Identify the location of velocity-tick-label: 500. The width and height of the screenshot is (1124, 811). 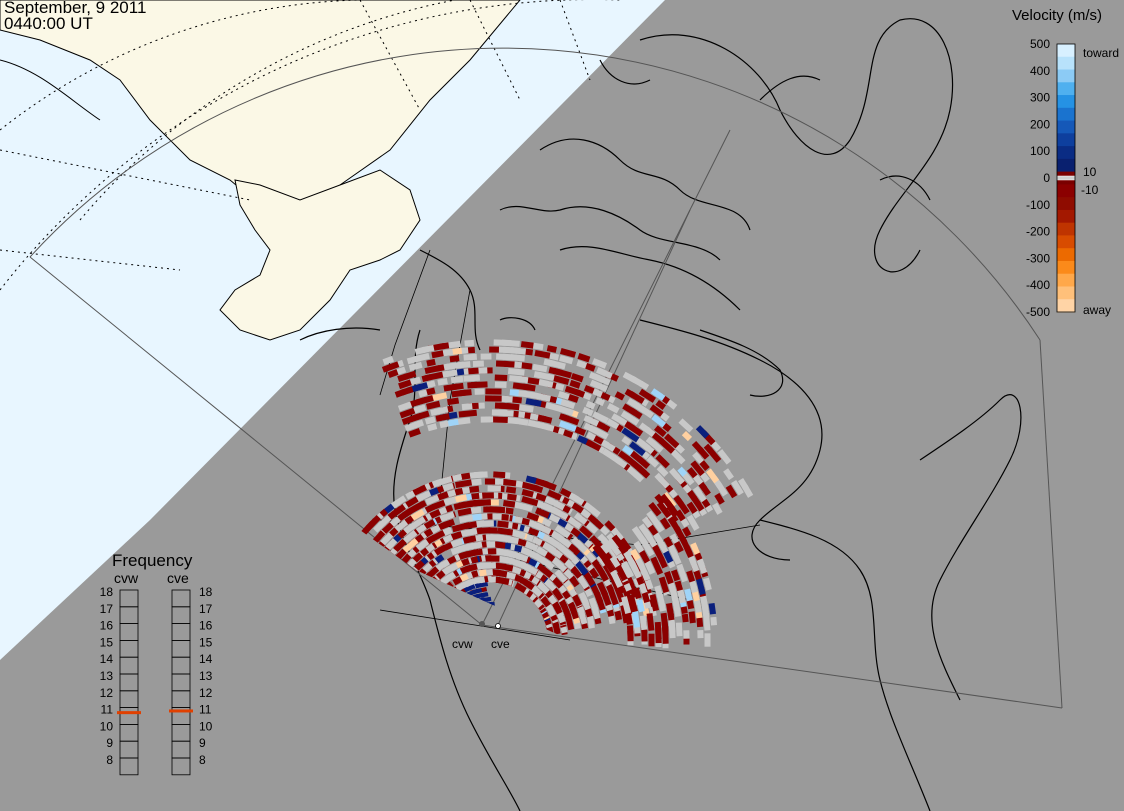
(1040, 44).